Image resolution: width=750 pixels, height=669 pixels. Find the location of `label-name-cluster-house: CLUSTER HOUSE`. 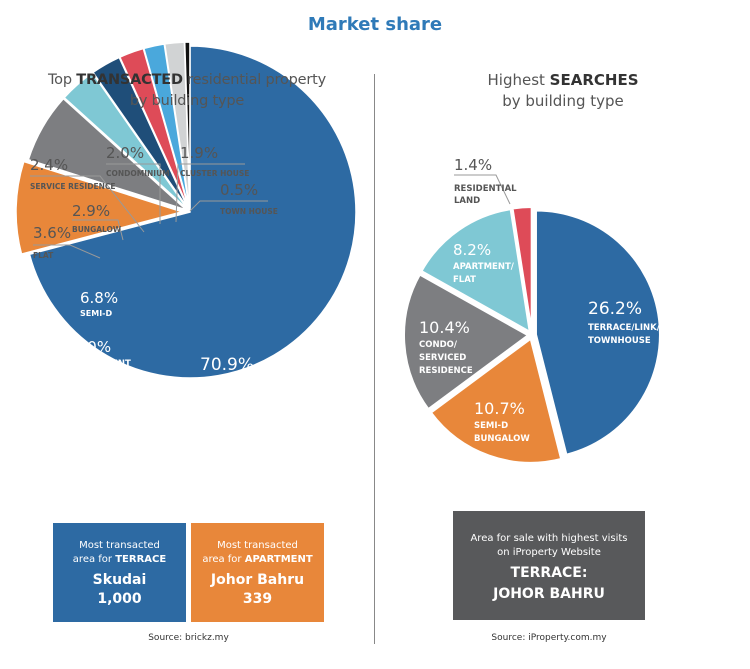

label-name-cluster-house: CLUSTER HOUSE is located at coordinates (214, 173).